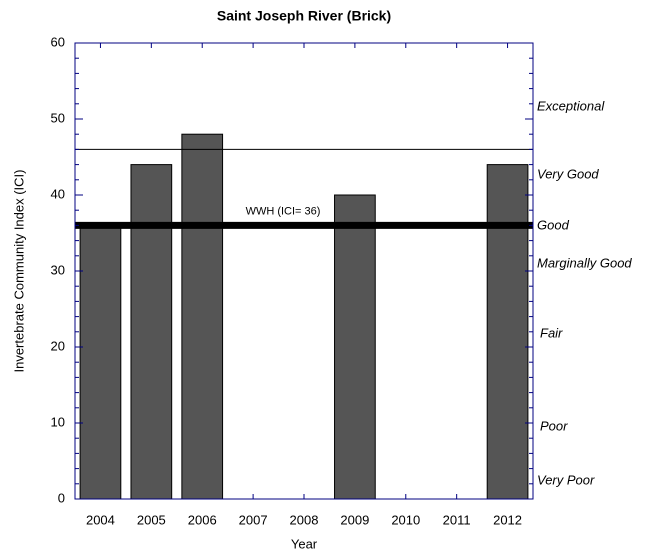 This screenshot has width=650, height=557. What do you see at coordinates (100, 519) in the screenshot?
I see `x-tick-label: 2004` at bounding box center [100, 519].